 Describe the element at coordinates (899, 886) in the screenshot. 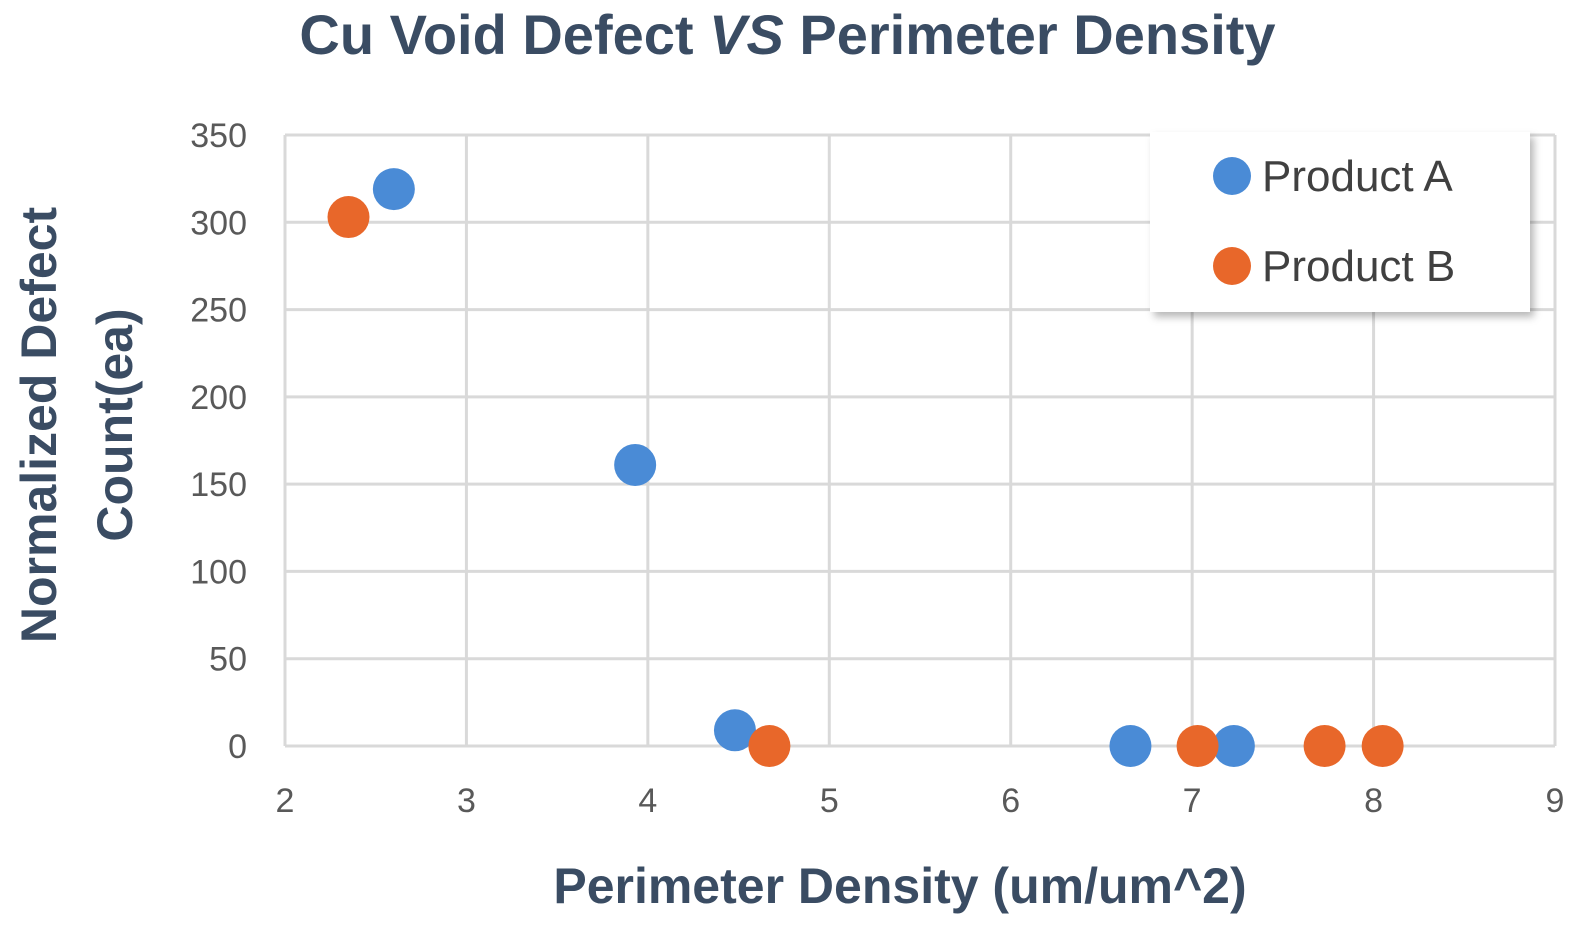

I see `x-axis-title: Perimeter Density (um/um^2)` at that location.